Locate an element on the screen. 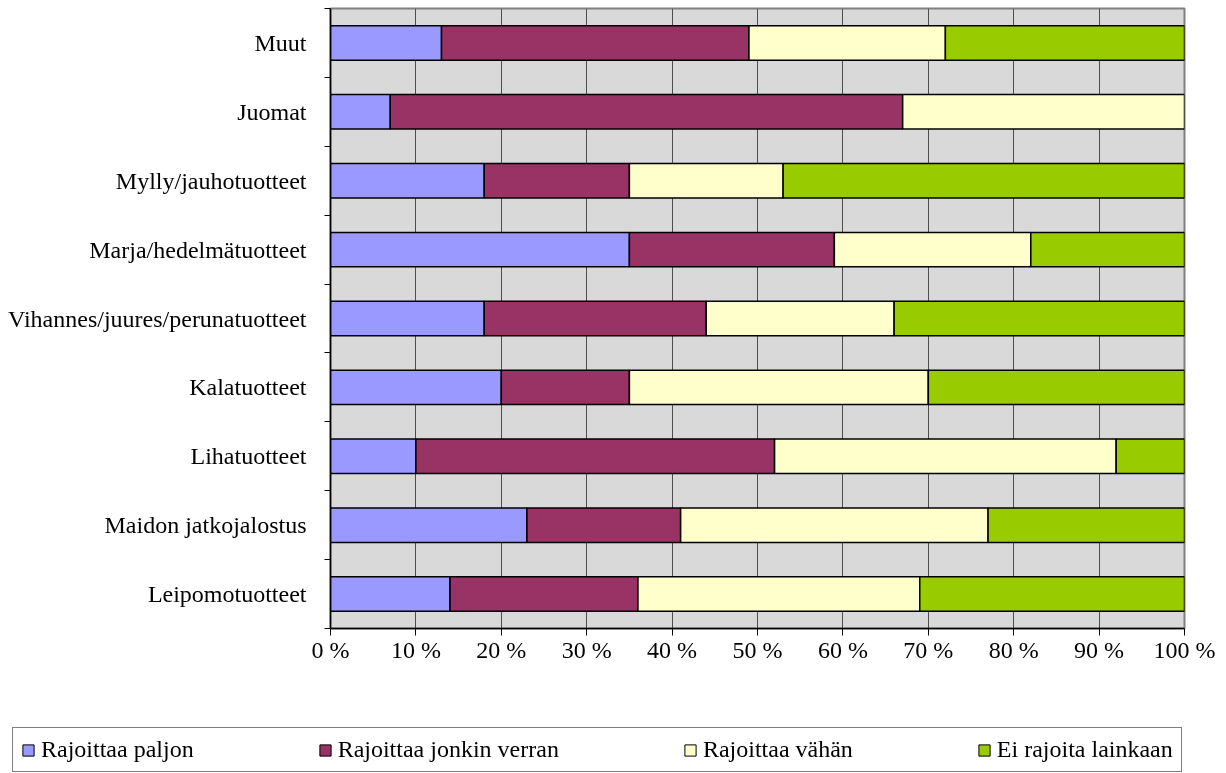 This screenshot has width=1226, height=773. y-tick-label: Kalatuotteet is located at coordinates (248, 387).